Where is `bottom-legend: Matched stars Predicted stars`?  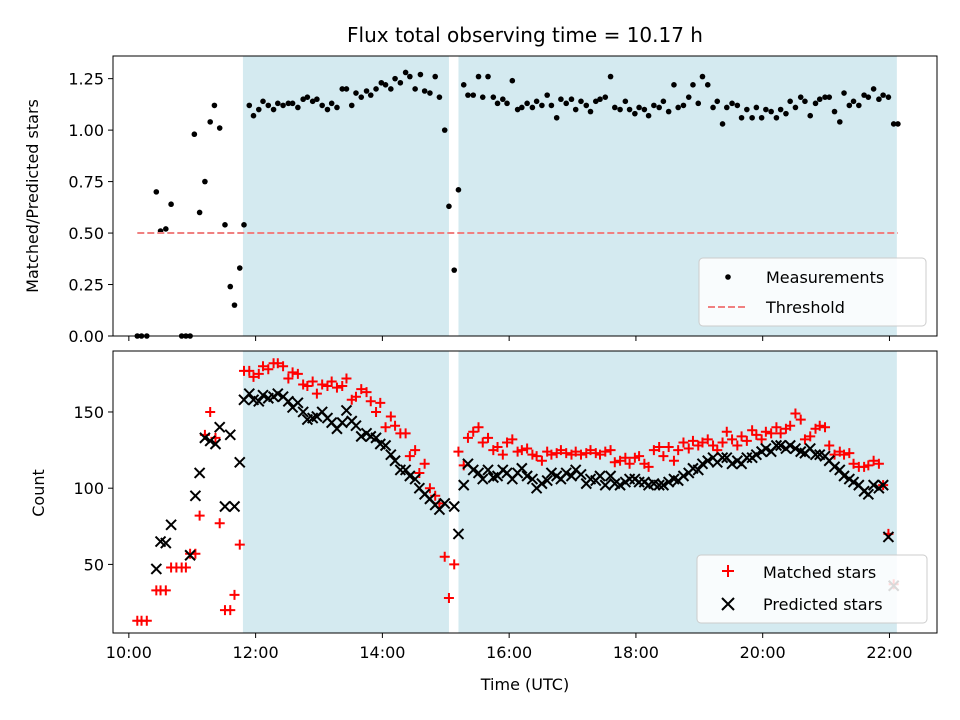 bottom-legend: Matched stars Predicted stars is located at coordinates (812, 589).